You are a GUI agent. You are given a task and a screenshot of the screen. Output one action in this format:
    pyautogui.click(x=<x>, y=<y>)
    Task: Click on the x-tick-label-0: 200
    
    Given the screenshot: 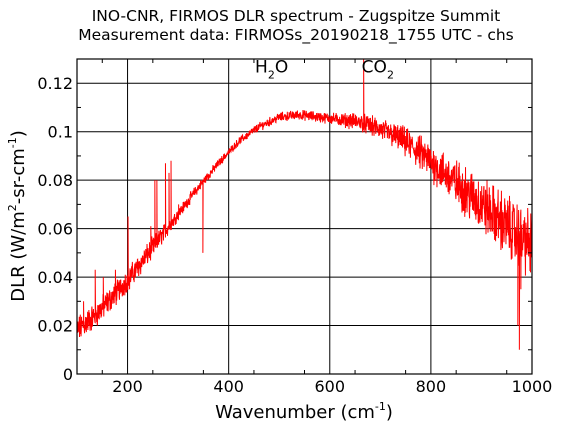 What is the action you would take?
    pyautogui.click(x=127, y=386)
    